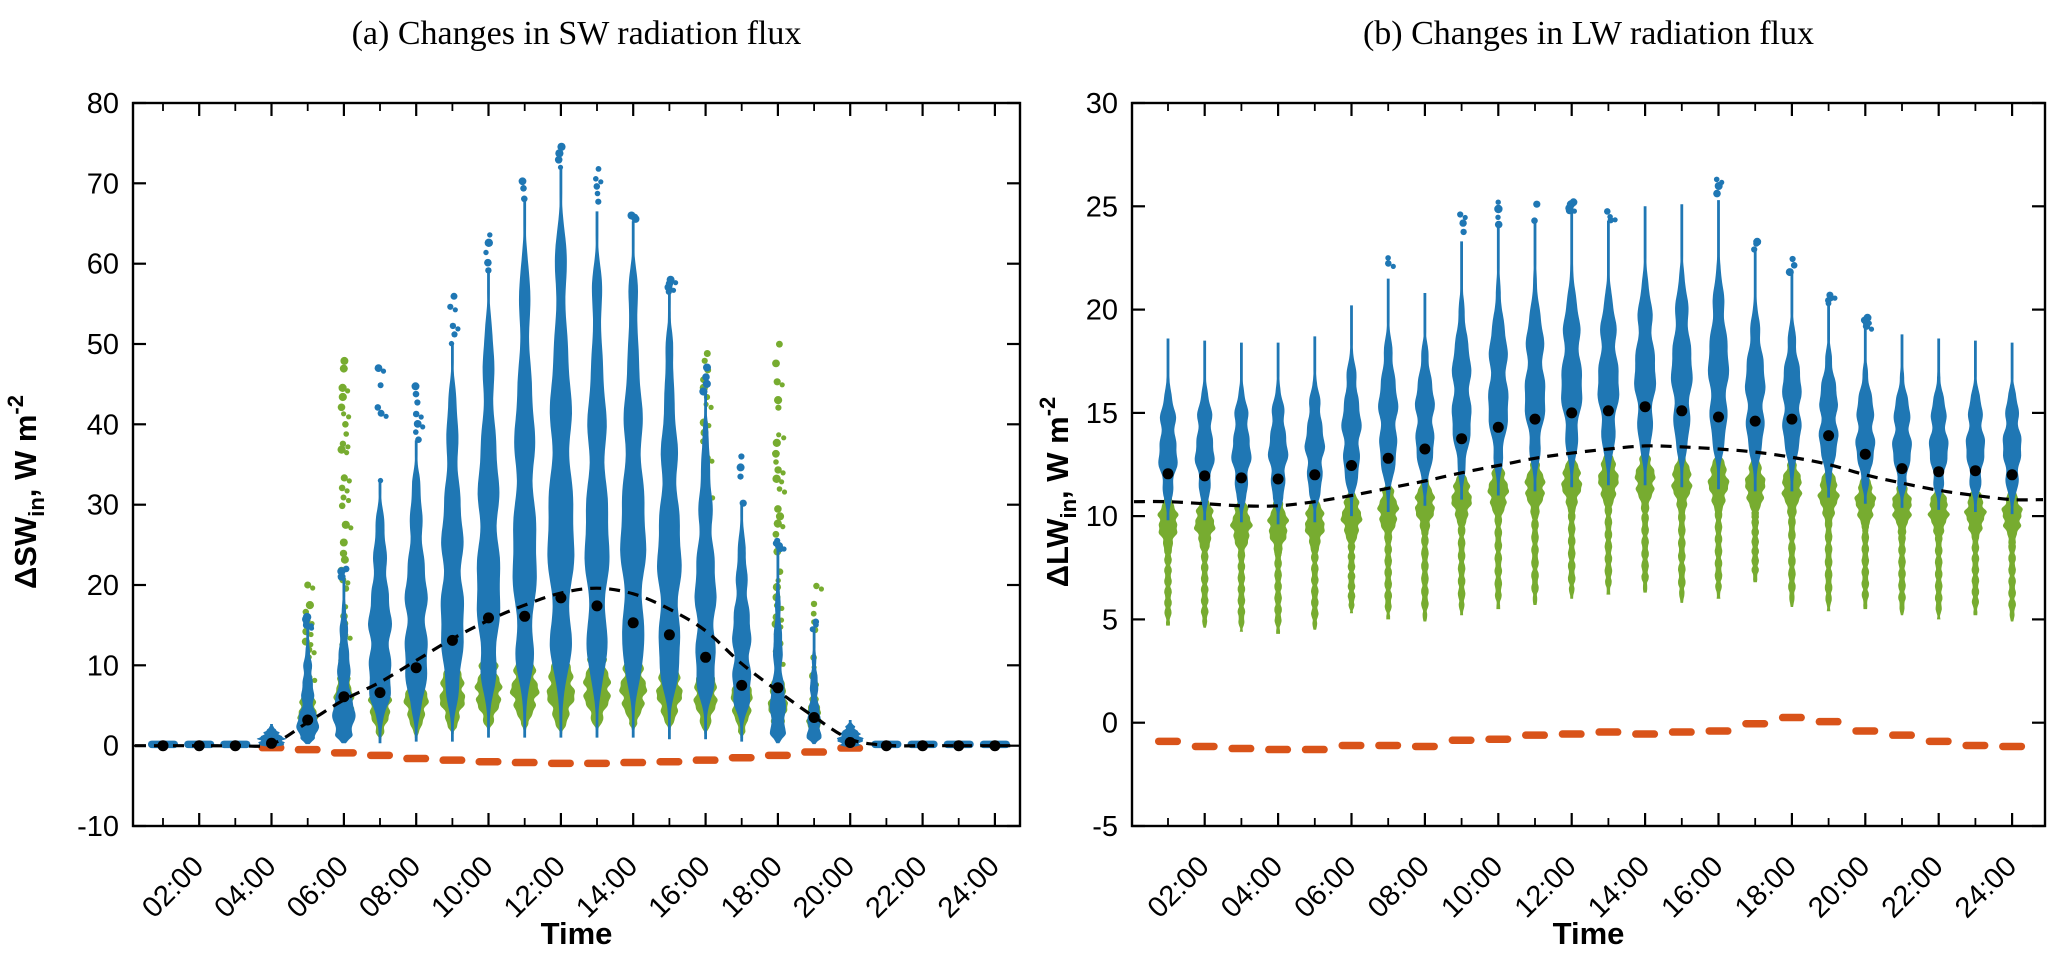 Image resolution: width=2067 pixels, height=968 pixels. What do you see at coordinates (577, 933) in the screenshot?
I see `x-axis-label: Time` at bounding box center [577, 933].